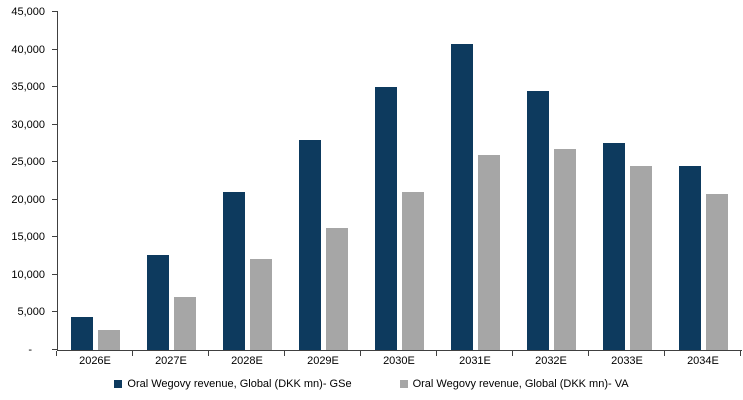 Image resolution: width=743 pixels, height=400 pixels. I want to click on bar-gse-2030E, so click(386, 218).